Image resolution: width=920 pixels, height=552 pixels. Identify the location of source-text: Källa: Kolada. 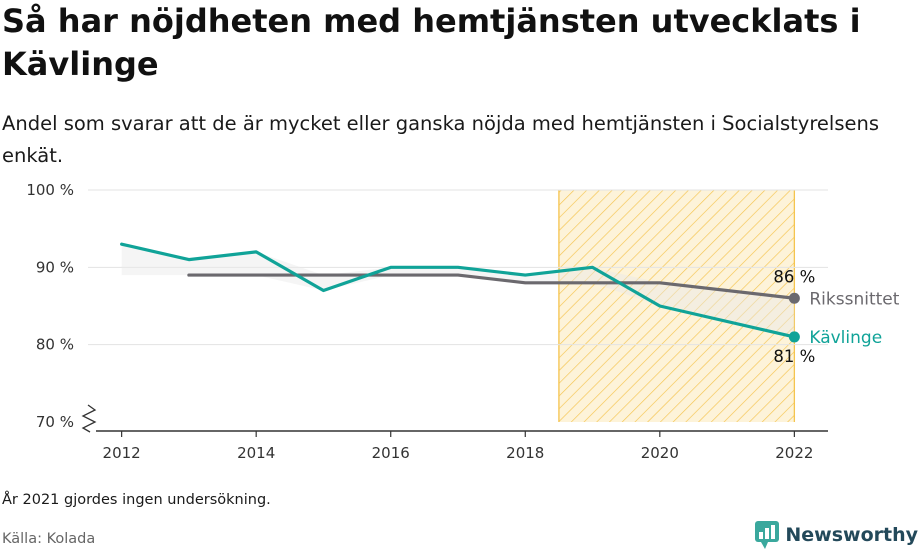
(49, 539).